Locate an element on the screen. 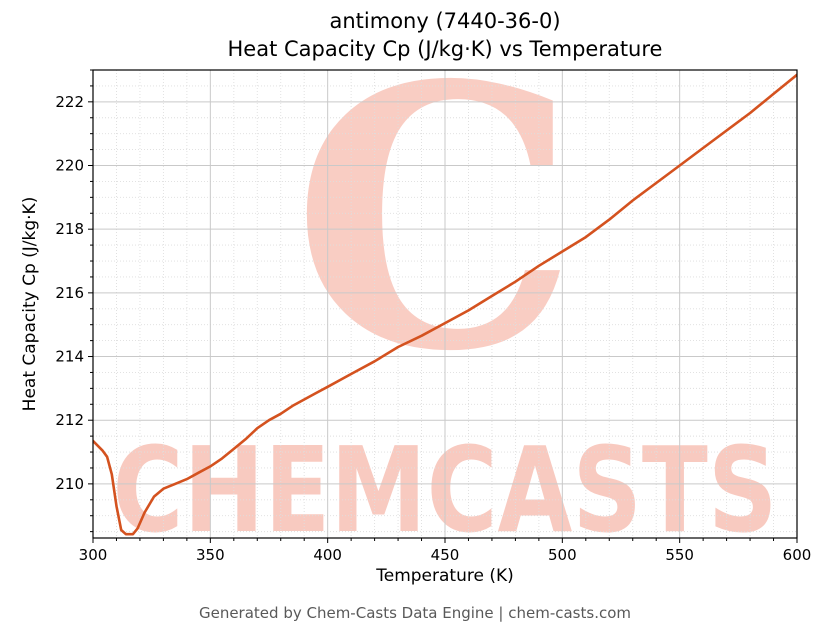 This screenshot has width=830, height=644. y-tick-label: 220 is located at coordinates (69, 166).